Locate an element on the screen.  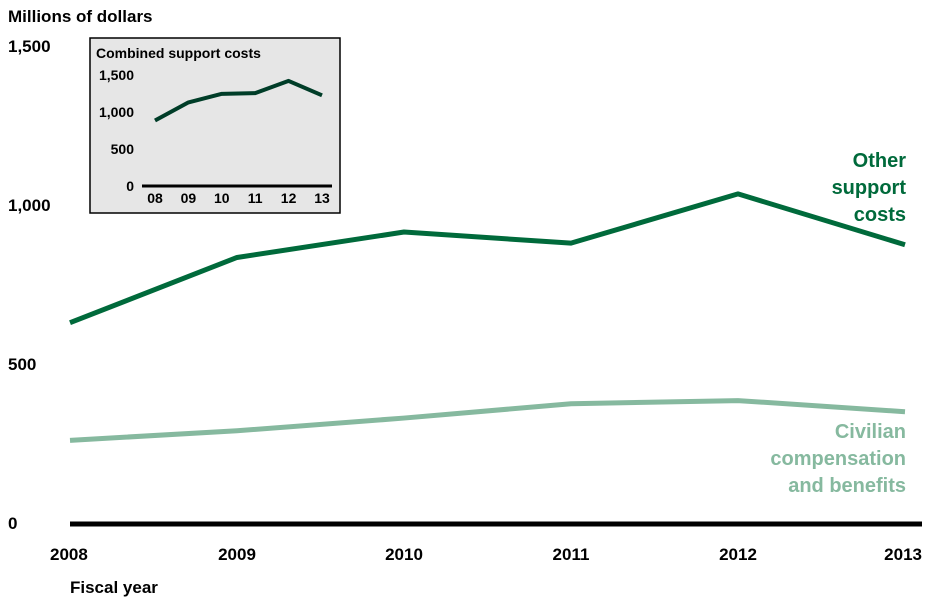
y-tick-label: 500 is located at coordinates (22, 364).